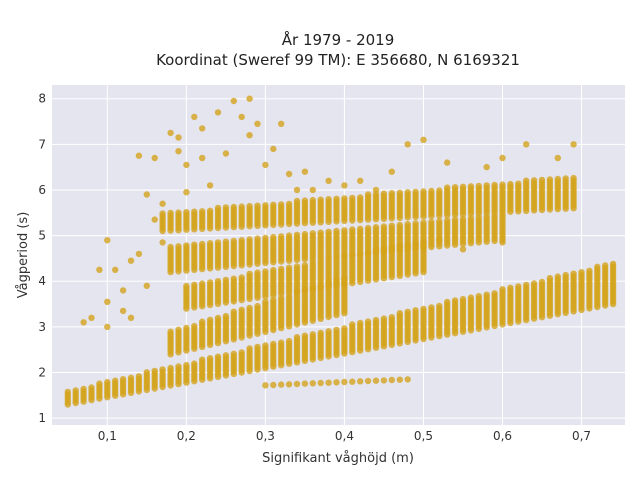  I want to click on y-tick-label: 1, so click(42, 418).